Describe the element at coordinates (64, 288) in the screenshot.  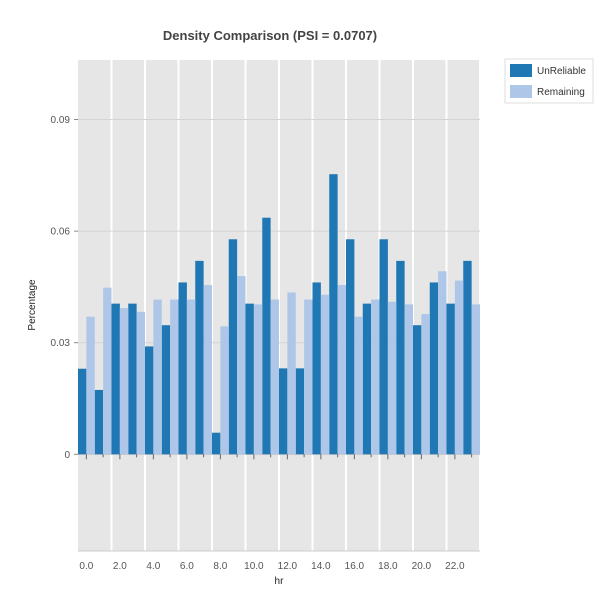
I see `y-axis: 0 0.03 0.06 0.09` at that location.